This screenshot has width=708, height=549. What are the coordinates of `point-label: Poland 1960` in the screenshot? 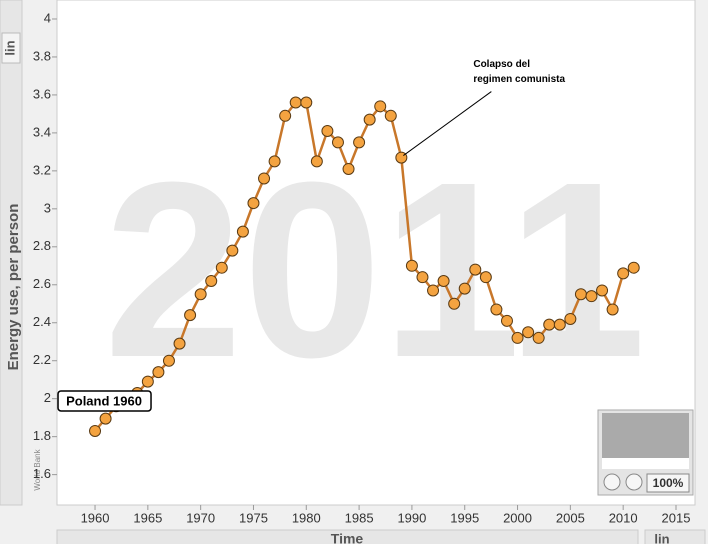 It's located at (104, 400).